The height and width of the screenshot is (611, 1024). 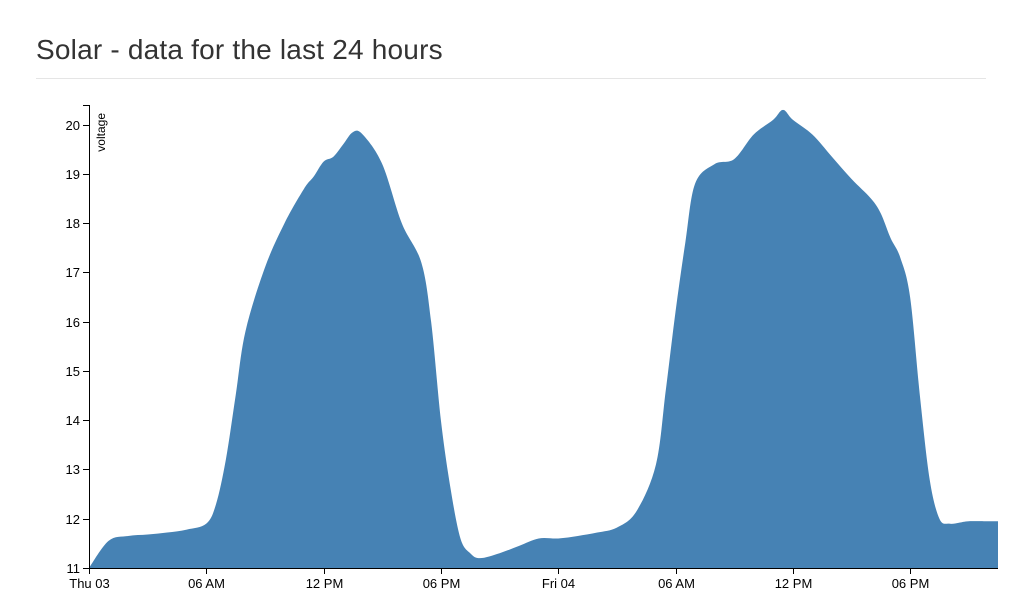 What do you see at coordinates (73, 371) in the screenshot?
I see `y-tick-label: 15` at bounding box center [73, 371].